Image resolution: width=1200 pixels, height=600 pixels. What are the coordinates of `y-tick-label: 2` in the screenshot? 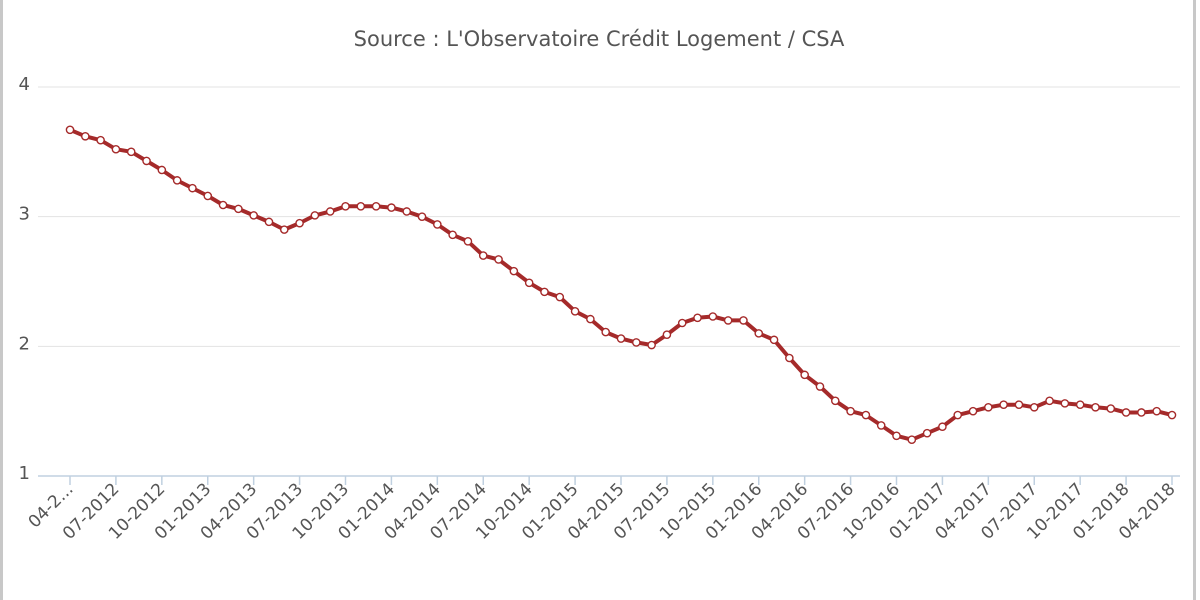 It's located at (24, 343).